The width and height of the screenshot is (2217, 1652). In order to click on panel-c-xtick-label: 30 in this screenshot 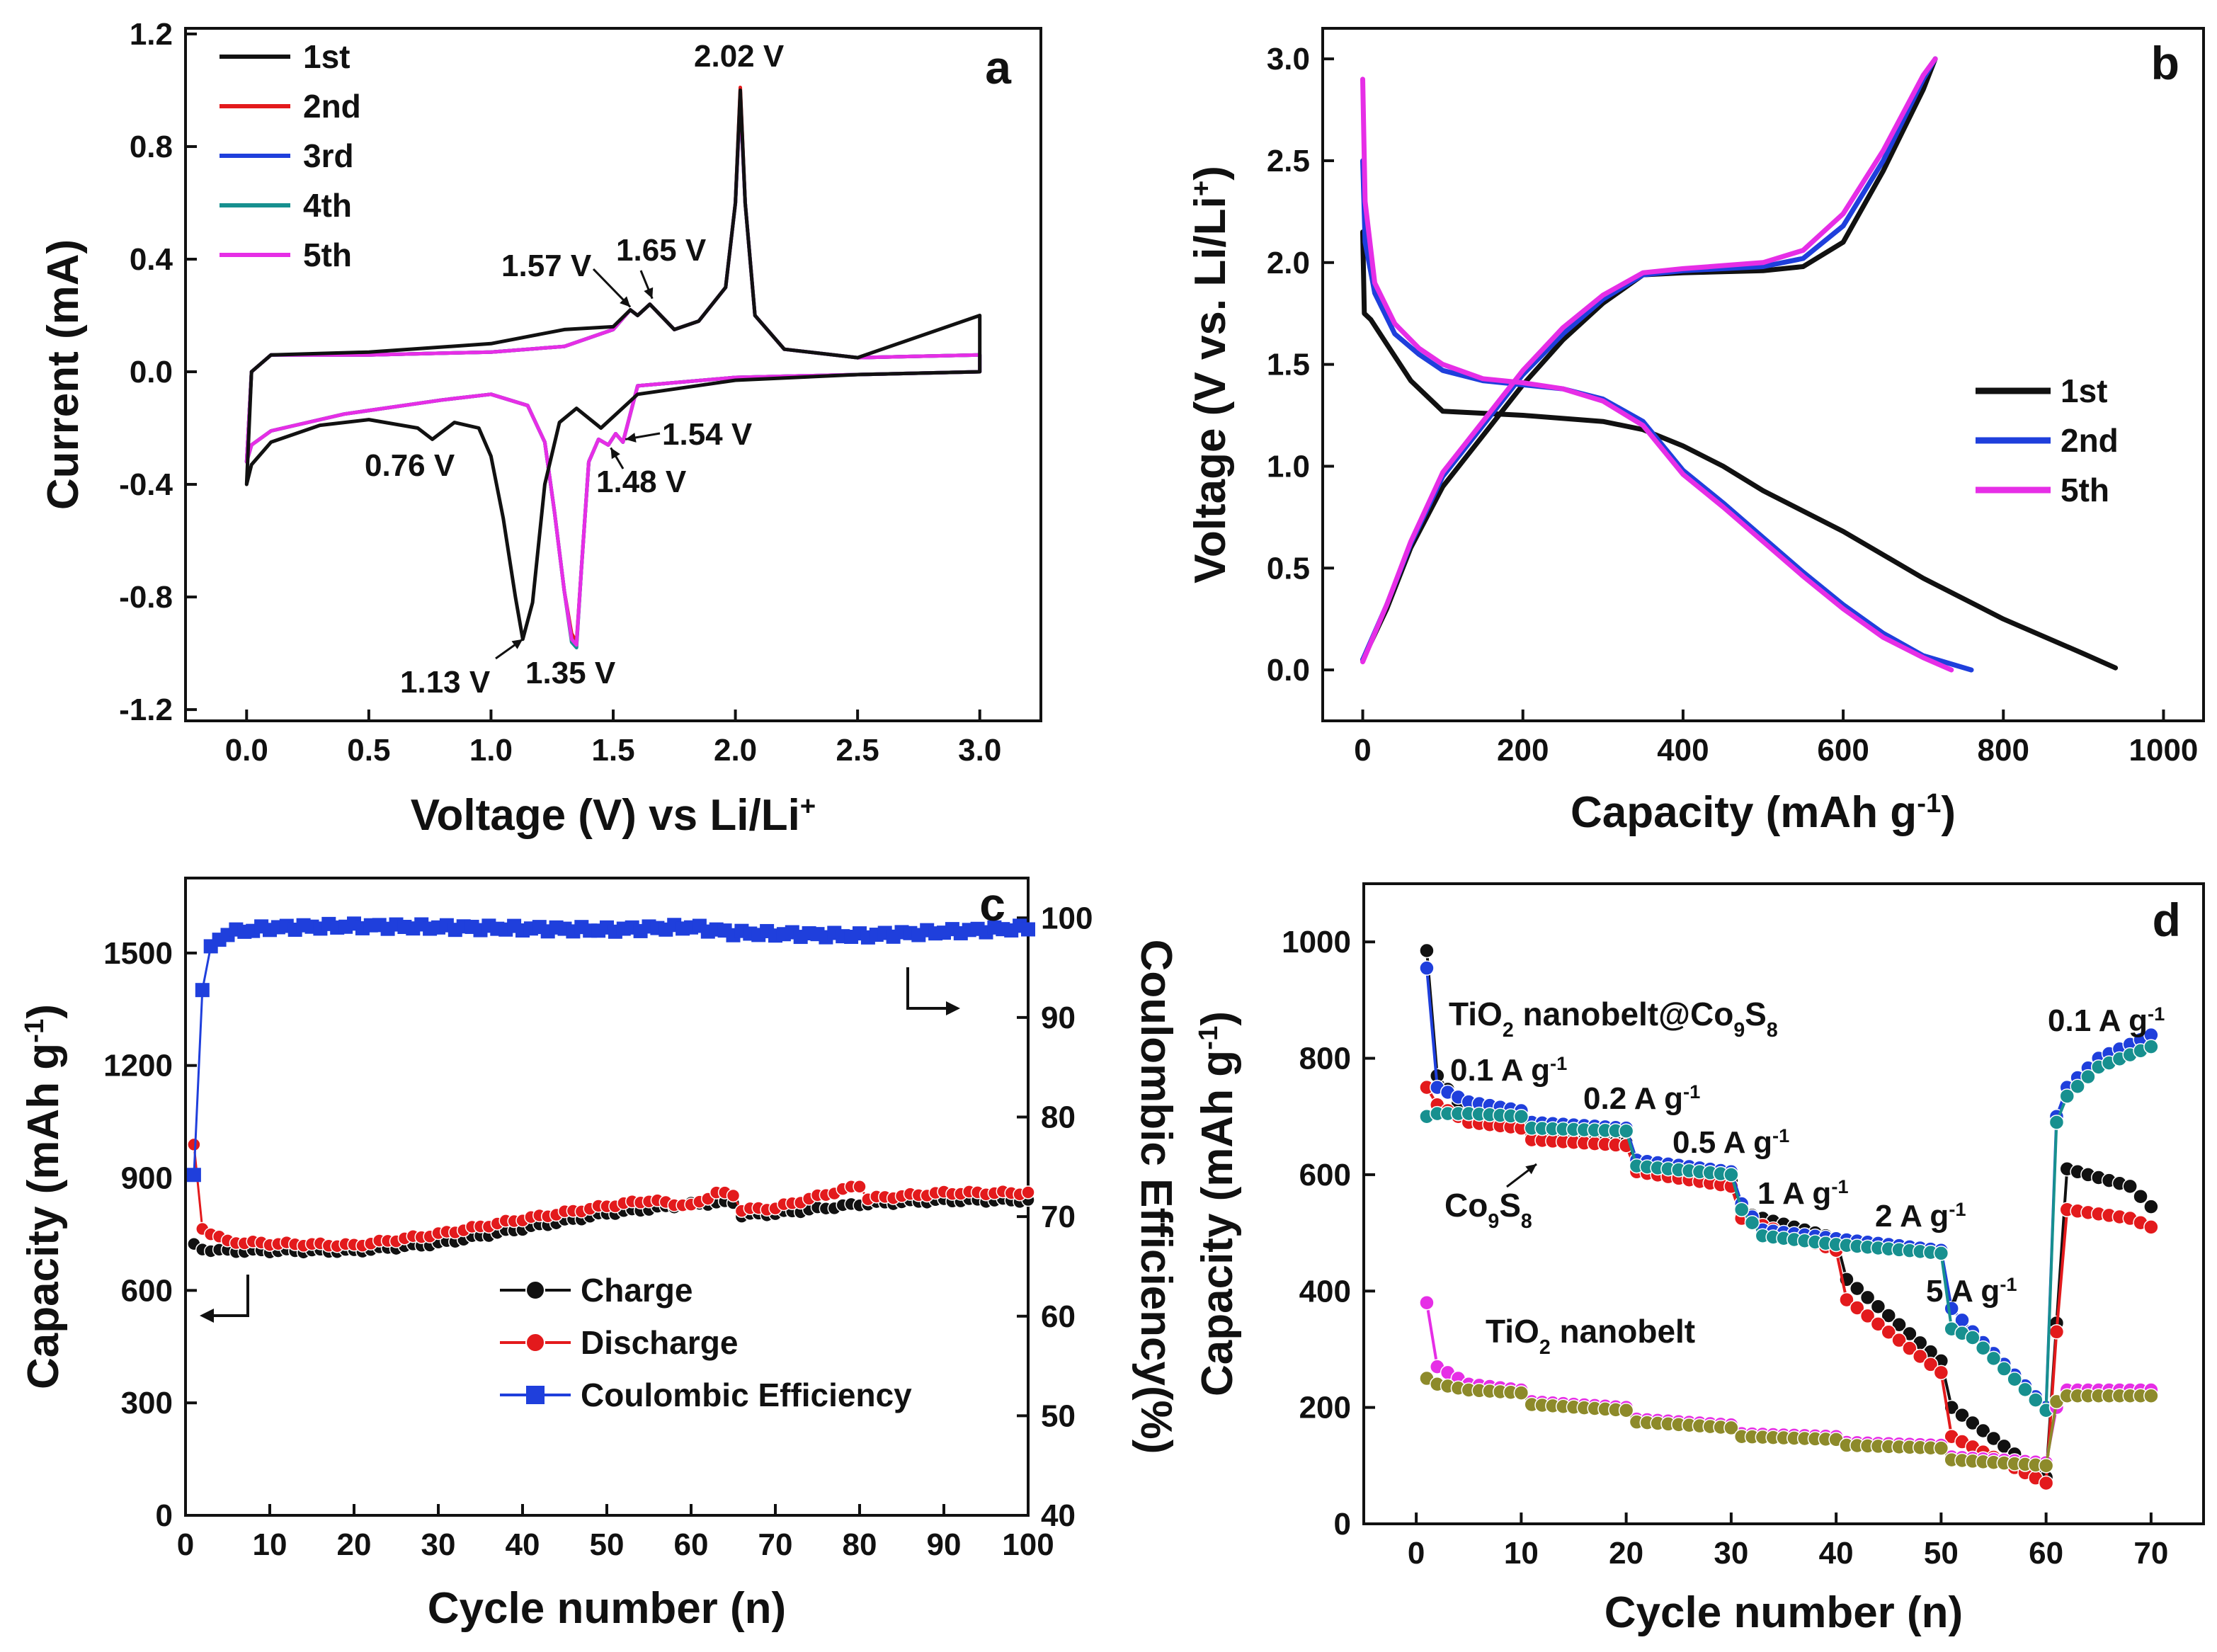, I will do `click(438, 1544)`.